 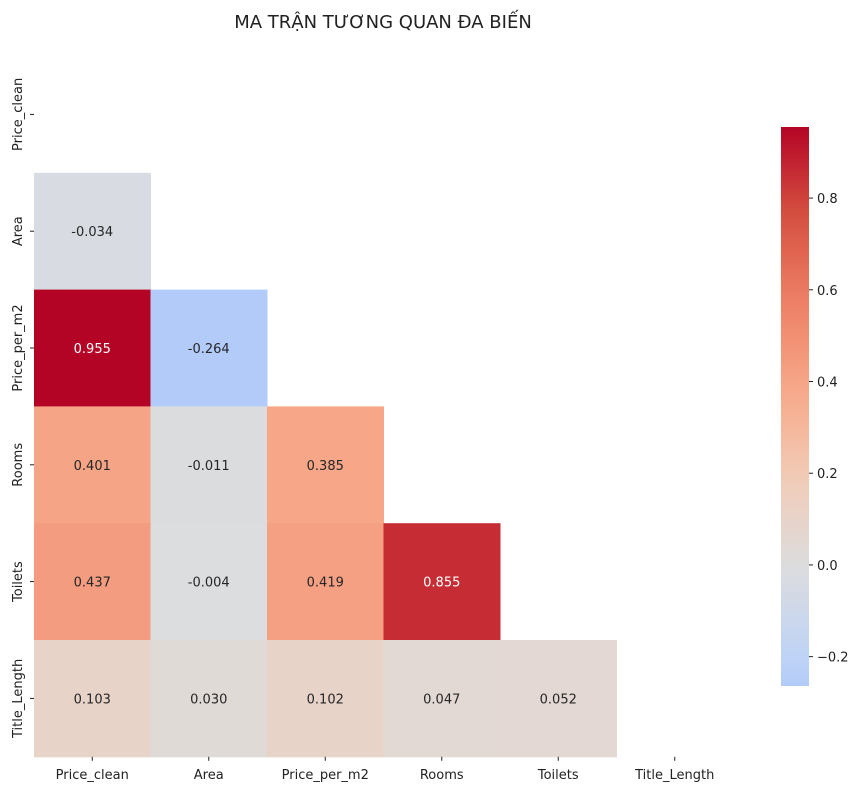 I want to click on y-tick-label-Toilets: Toilets, so click(x=18, y=582).